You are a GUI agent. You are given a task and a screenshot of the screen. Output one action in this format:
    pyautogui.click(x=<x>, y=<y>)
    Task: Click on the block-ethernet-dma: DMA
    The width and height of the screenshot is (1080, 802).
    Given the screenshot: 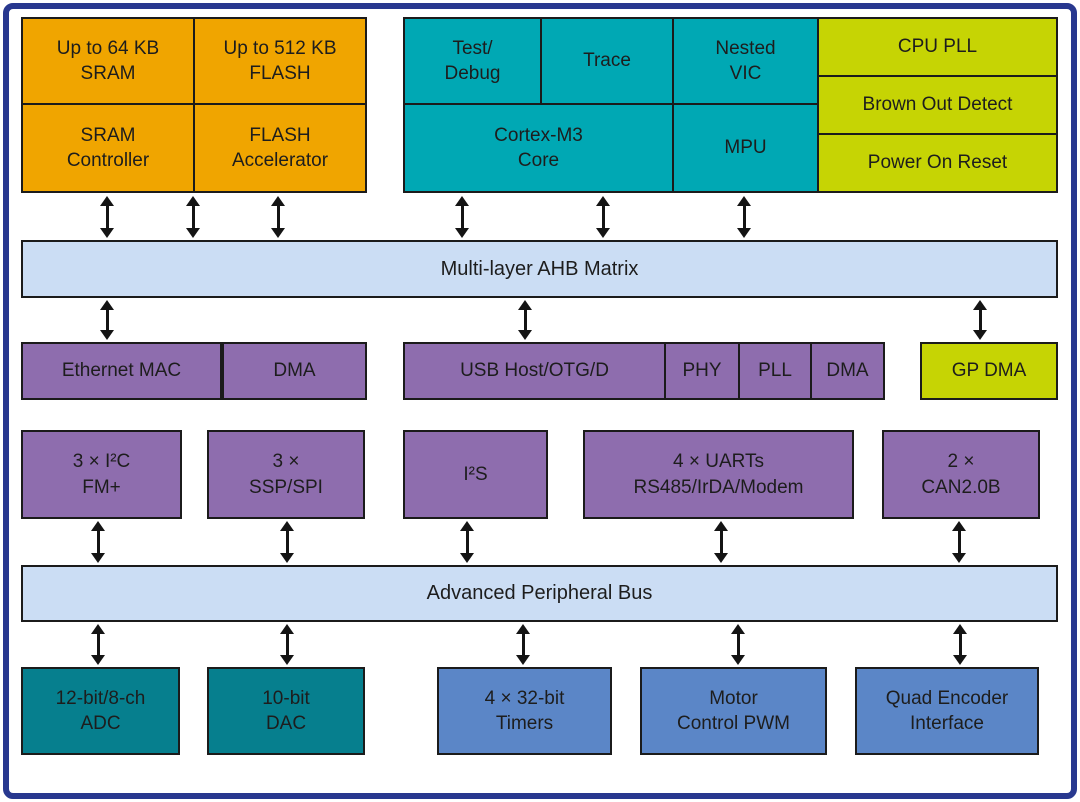 What is the action you would take?
    pyautogui.click(x=294, y=371)
    